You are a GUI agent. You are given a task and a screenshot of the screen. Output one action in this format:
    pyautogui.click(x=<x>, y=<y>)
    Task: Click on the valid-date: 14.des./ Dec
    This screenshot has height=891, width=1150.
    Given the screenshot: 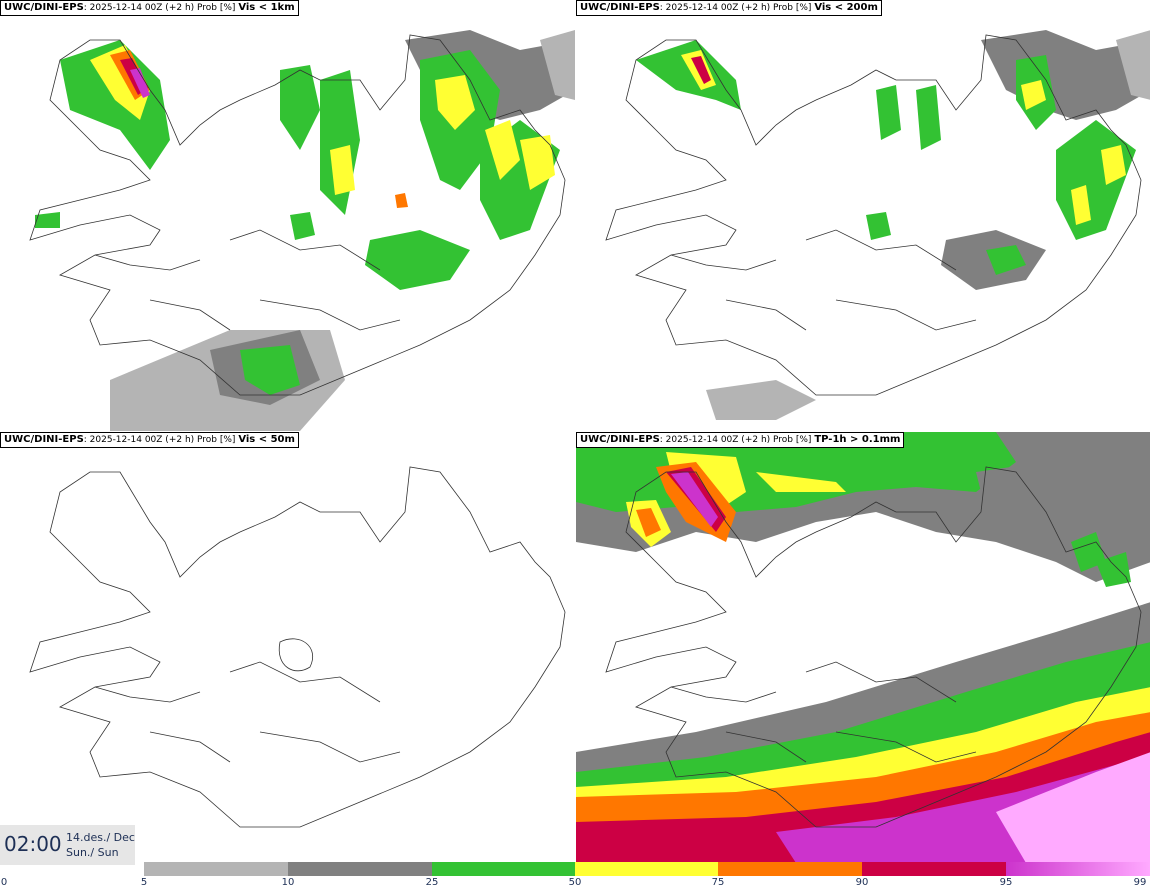 What is the action you would take?
    pyautogui.click(x=100, y=837)
    